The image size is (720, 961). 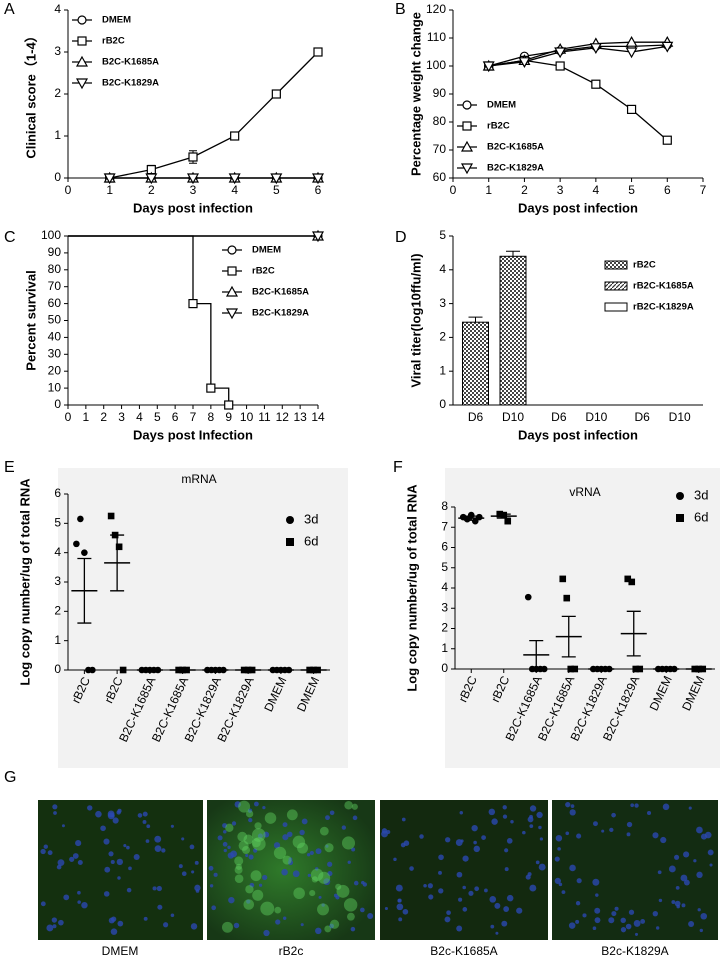 What do you see at coordinates (635, 870) in the screenshot?
I see `micrograph` at bounding box center [635, 870].